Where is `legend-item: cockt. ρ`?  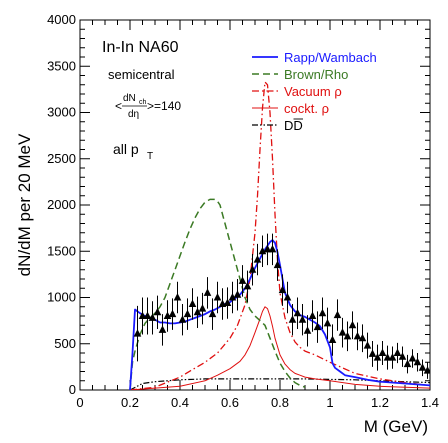
legend-item: cockt. ρ is located at coordinates (290, 108).